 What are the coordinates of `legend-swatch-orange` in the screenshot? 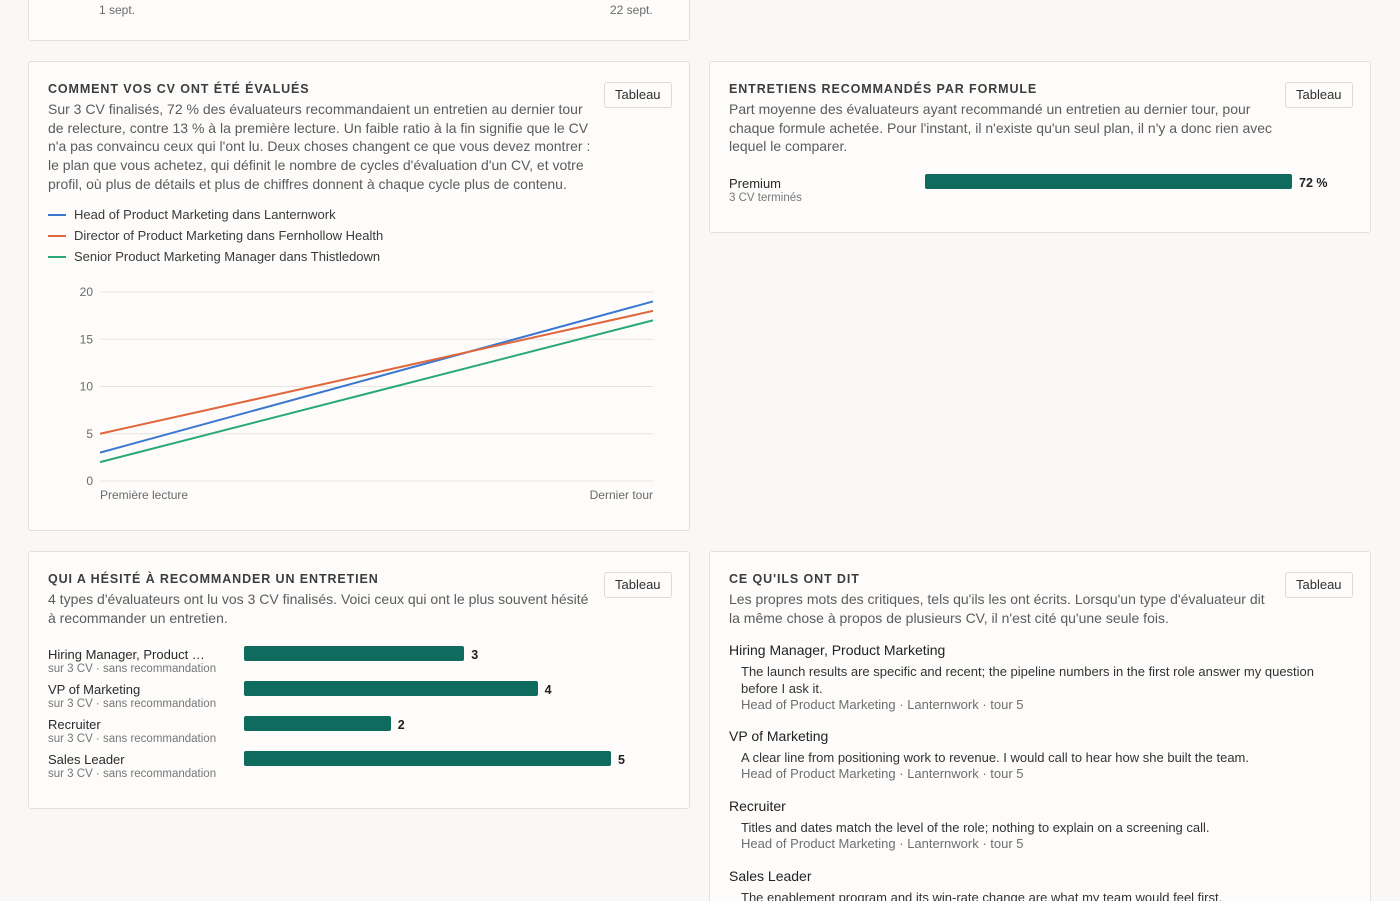 It's located at (57, 235).